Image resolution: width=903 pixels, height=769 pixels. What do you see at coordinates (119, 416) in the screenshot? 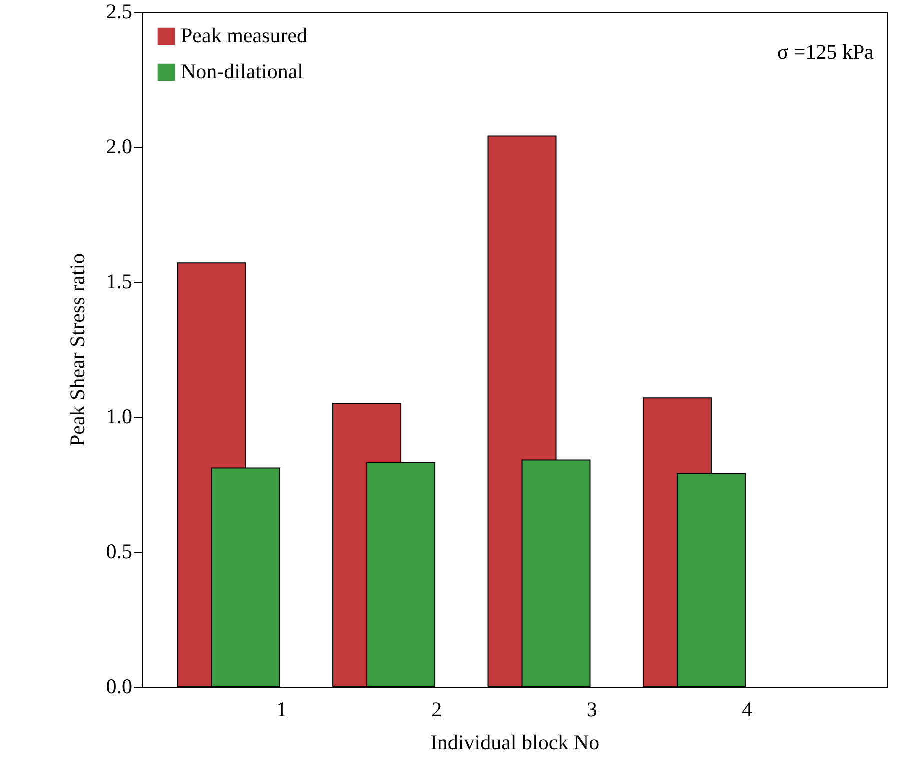
I see `y-tick-label: 1.0` at bounding box center [119, 416].